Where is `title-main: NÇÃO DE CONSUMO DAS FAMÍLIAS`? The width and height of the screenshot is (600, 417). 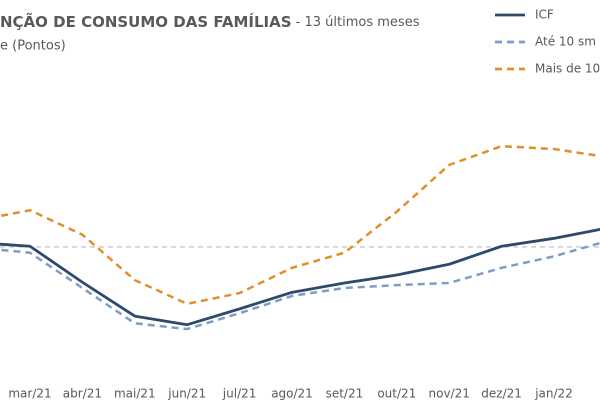 title-main: NÇÃO DE CONSUMO DAS FAMÍLIAS is located at coordinates (146, 21).